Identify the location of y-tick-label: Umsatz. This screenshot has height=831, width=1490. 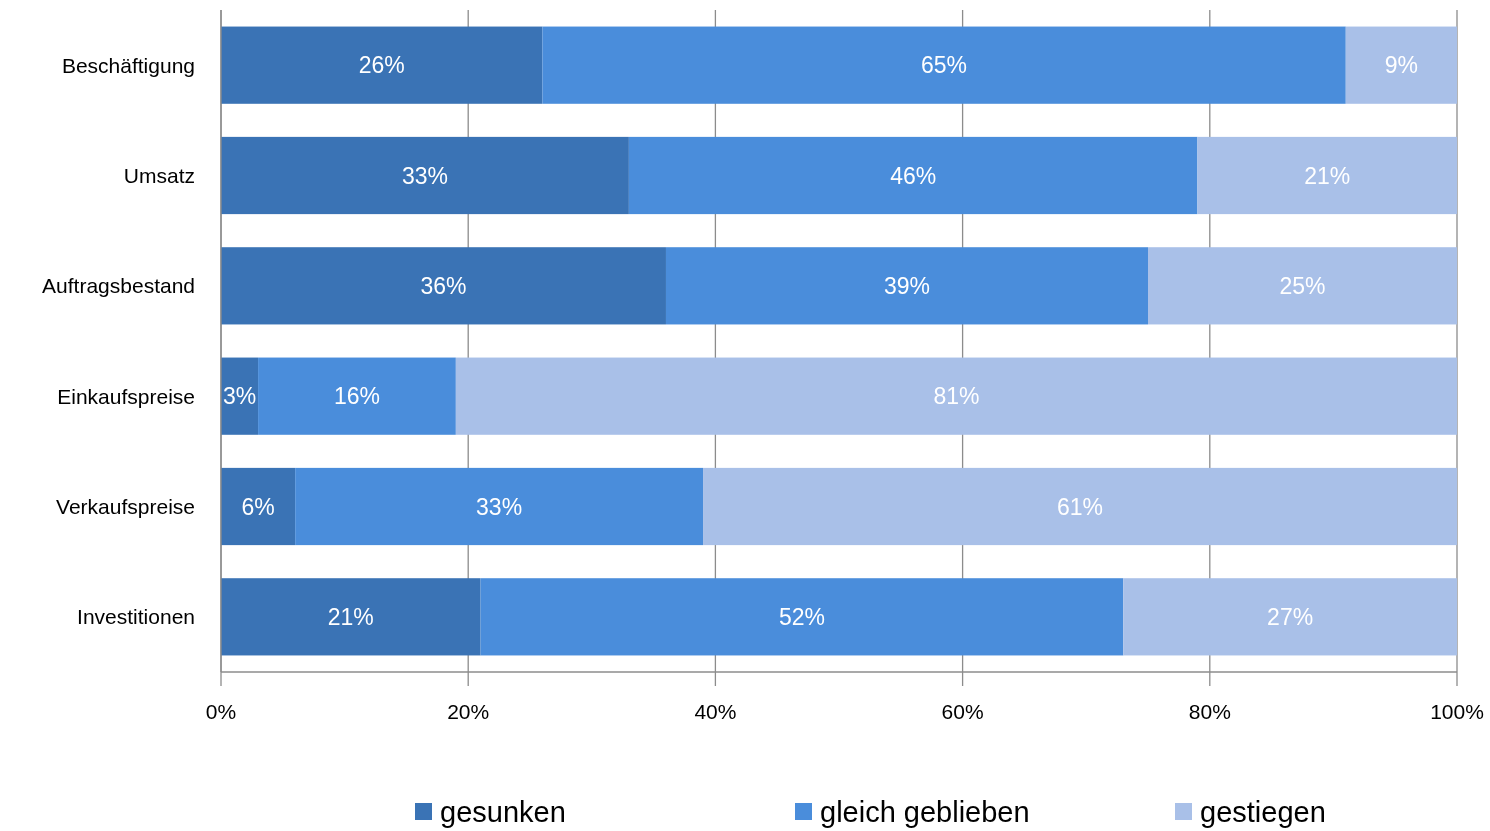
(159, 175).